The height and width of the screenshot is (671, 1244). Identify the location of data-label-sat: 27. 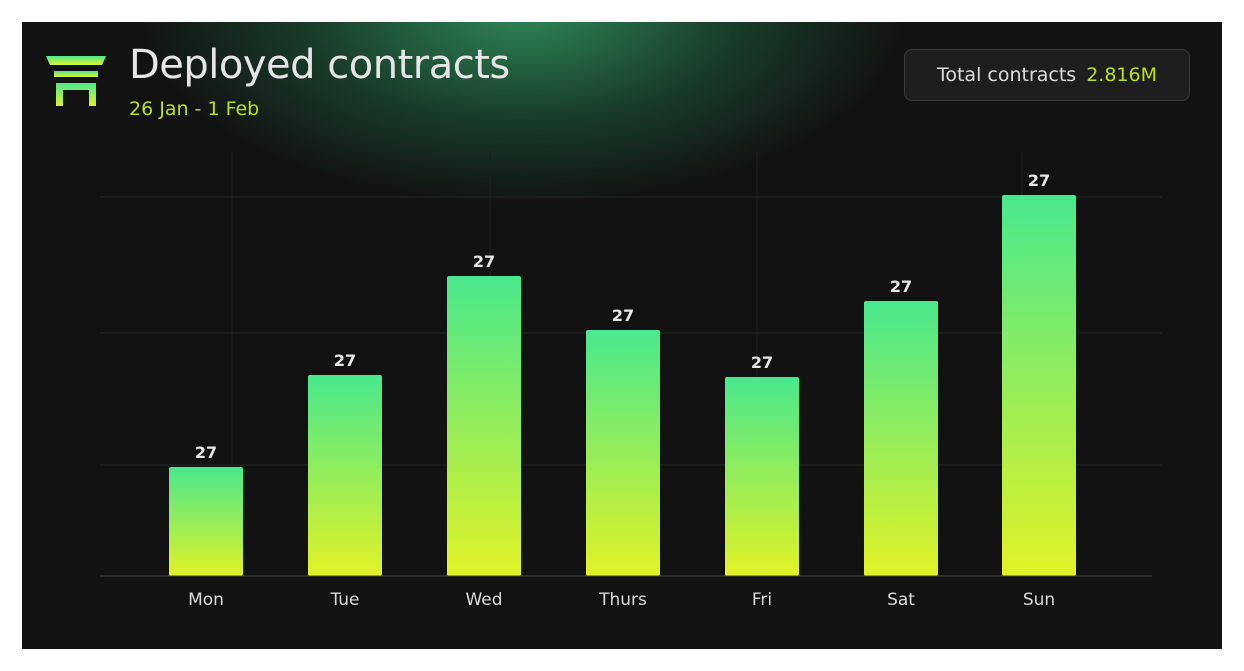
(901, 286).